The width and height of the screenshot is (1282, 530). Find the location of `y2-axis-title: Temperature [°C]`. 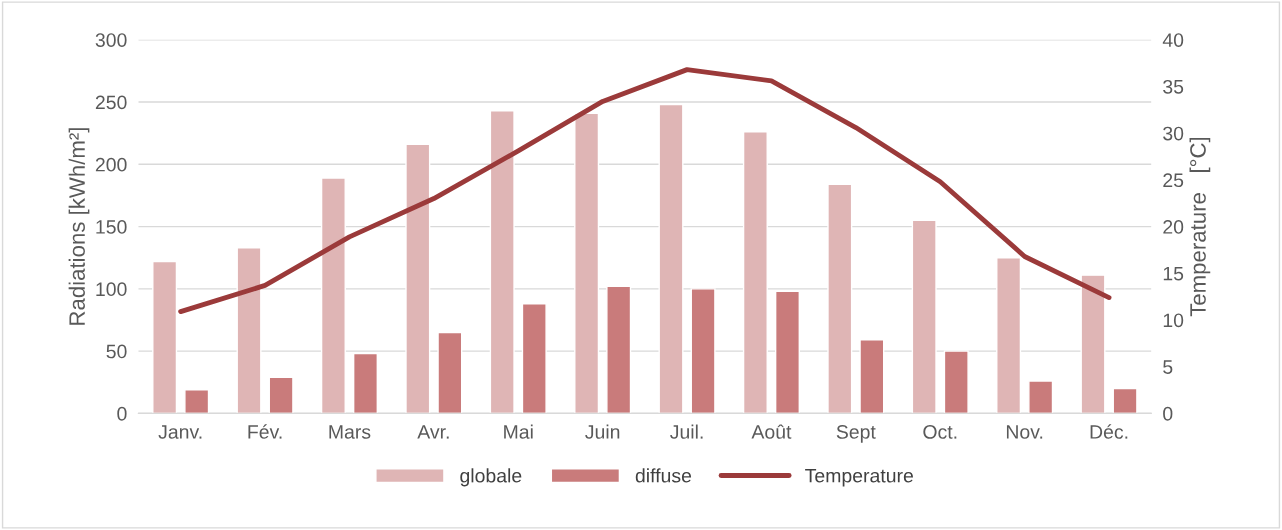

y2-axis-title: Temperature [°C] is located at coordinates (1200, 227).